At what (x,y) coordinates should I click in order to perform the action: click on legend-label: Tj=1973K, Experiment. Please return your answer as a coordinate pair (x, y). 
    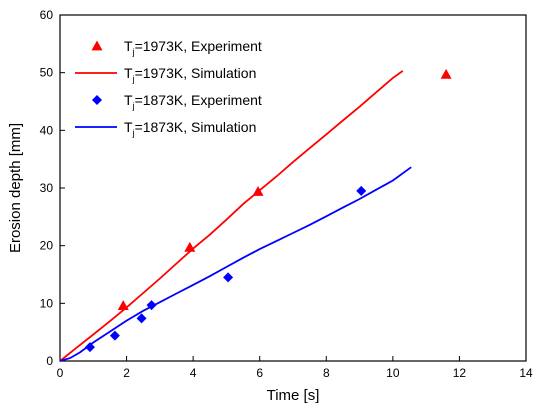
    Looking at the image, I should click on (193, 47).